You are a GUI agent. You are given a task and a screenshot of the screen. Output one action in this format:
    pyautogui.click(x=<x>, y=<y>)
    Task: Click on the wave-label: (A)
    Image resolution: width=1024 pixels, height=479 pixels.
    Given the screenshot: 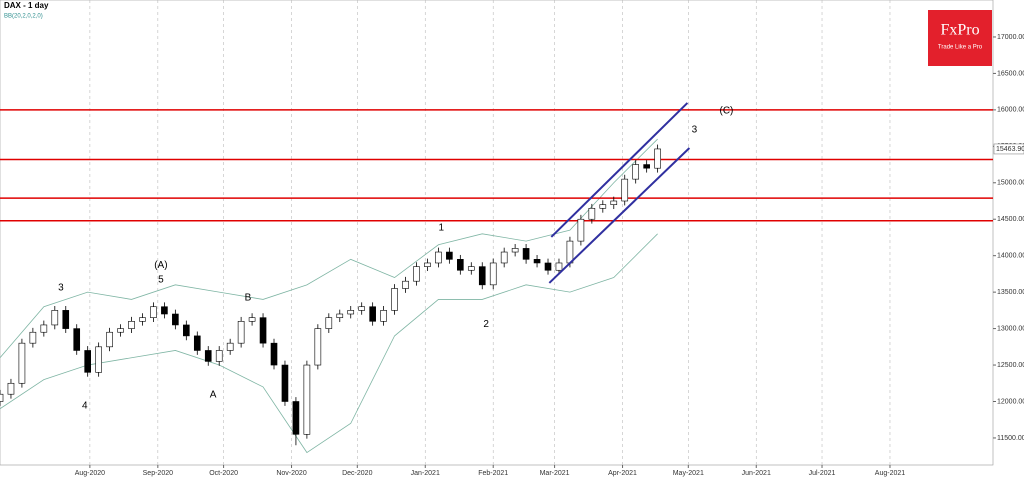 What is the action you would take?
    pyautogui.click(x=160, y=265)
    